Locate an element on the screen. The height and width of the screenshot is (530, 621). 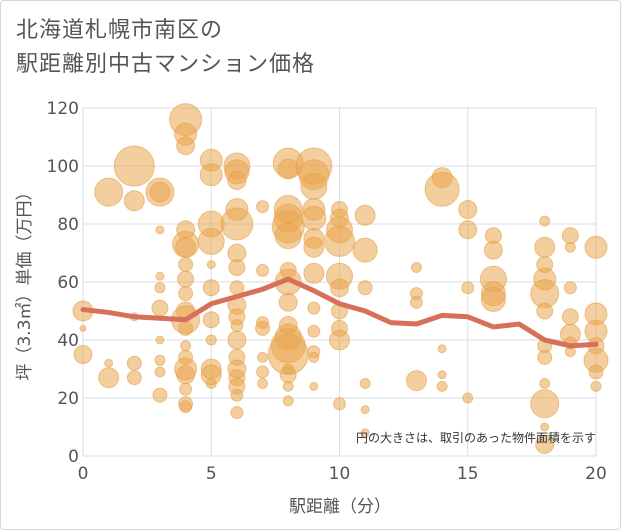
y-tick-label: 20 is located at coordinates (68, 399).